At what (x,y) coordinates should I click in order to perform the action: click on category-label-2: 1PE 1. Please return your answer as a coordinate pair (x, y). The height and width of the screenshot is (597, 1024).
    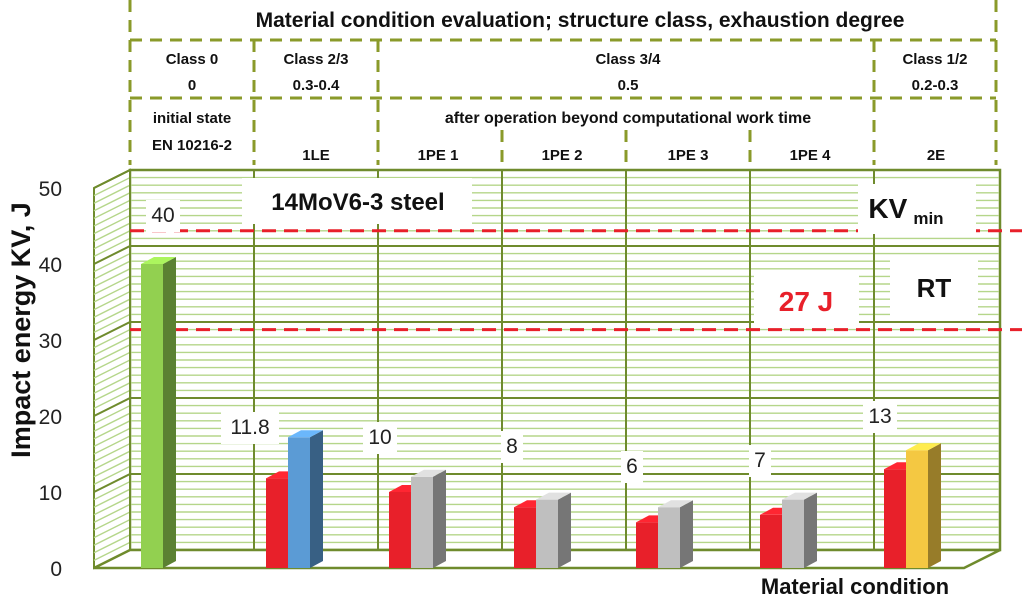
    Looking at the image, I should click on (438, 155).